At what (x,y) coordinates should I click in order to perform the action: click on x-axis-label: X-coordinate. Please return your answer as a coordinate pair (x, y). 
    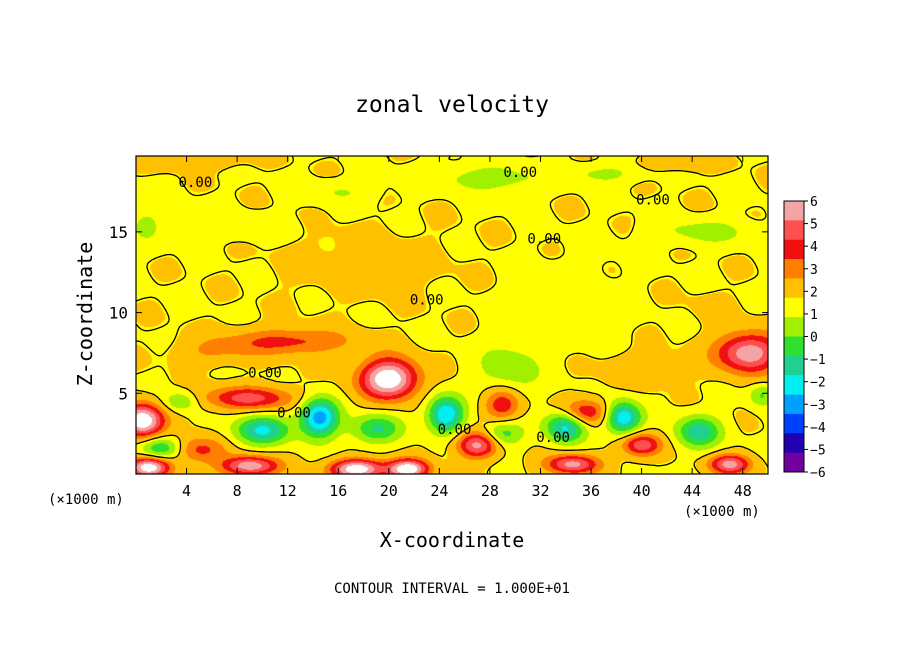
    Looking at the image, I should click on (452, 540).